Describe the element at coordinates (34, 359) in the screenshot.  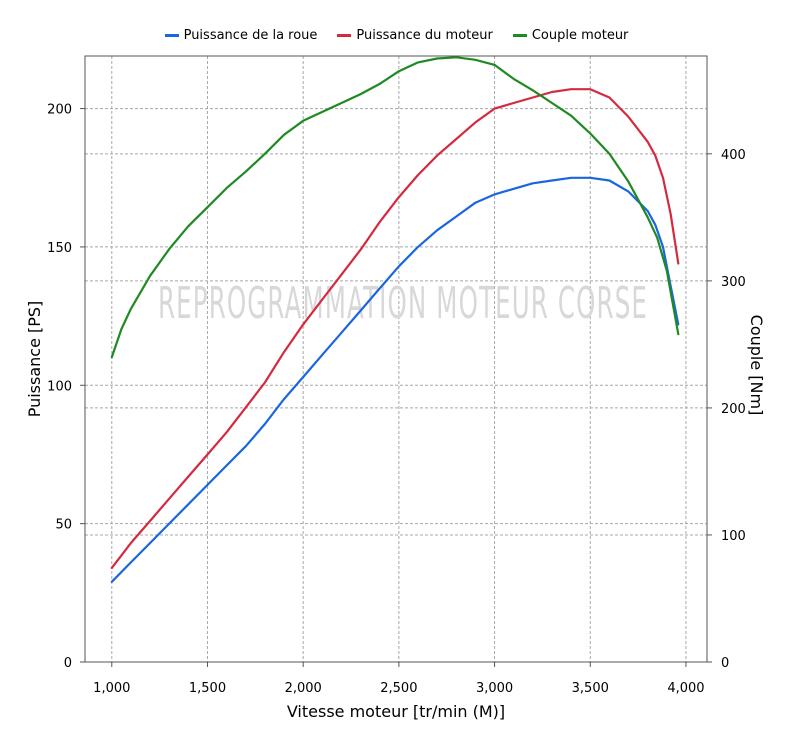
I see `y-axis-left-title: Puissance [PS]` at that location.